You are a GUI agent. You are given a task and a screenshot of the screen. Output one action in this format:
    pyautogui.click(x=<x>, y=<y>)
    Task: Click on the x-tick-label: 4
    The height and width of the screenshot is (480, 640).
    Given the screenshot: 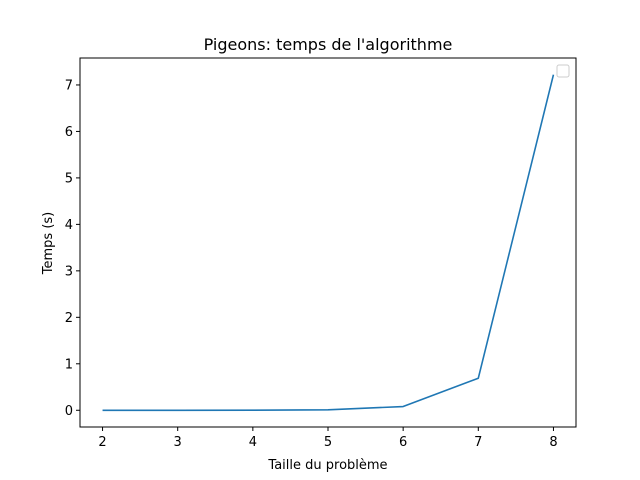 What is the action you would take?
    pyautogui.click(x=253, y=442)
    